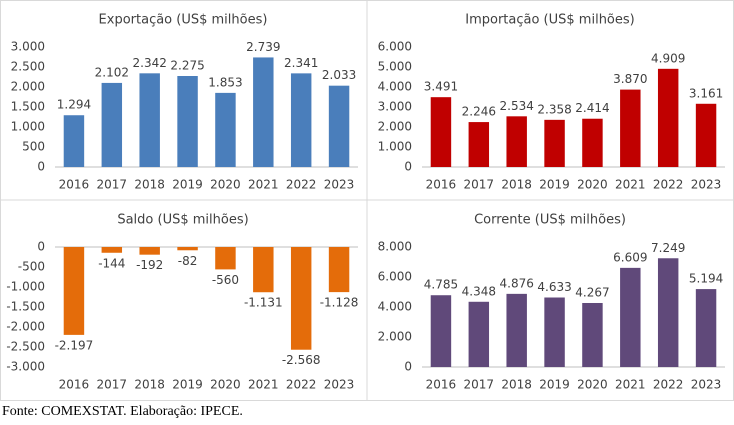 This screenshot has height=425, width=734. I want to click on data-label: 2.102, so click(112, 72).